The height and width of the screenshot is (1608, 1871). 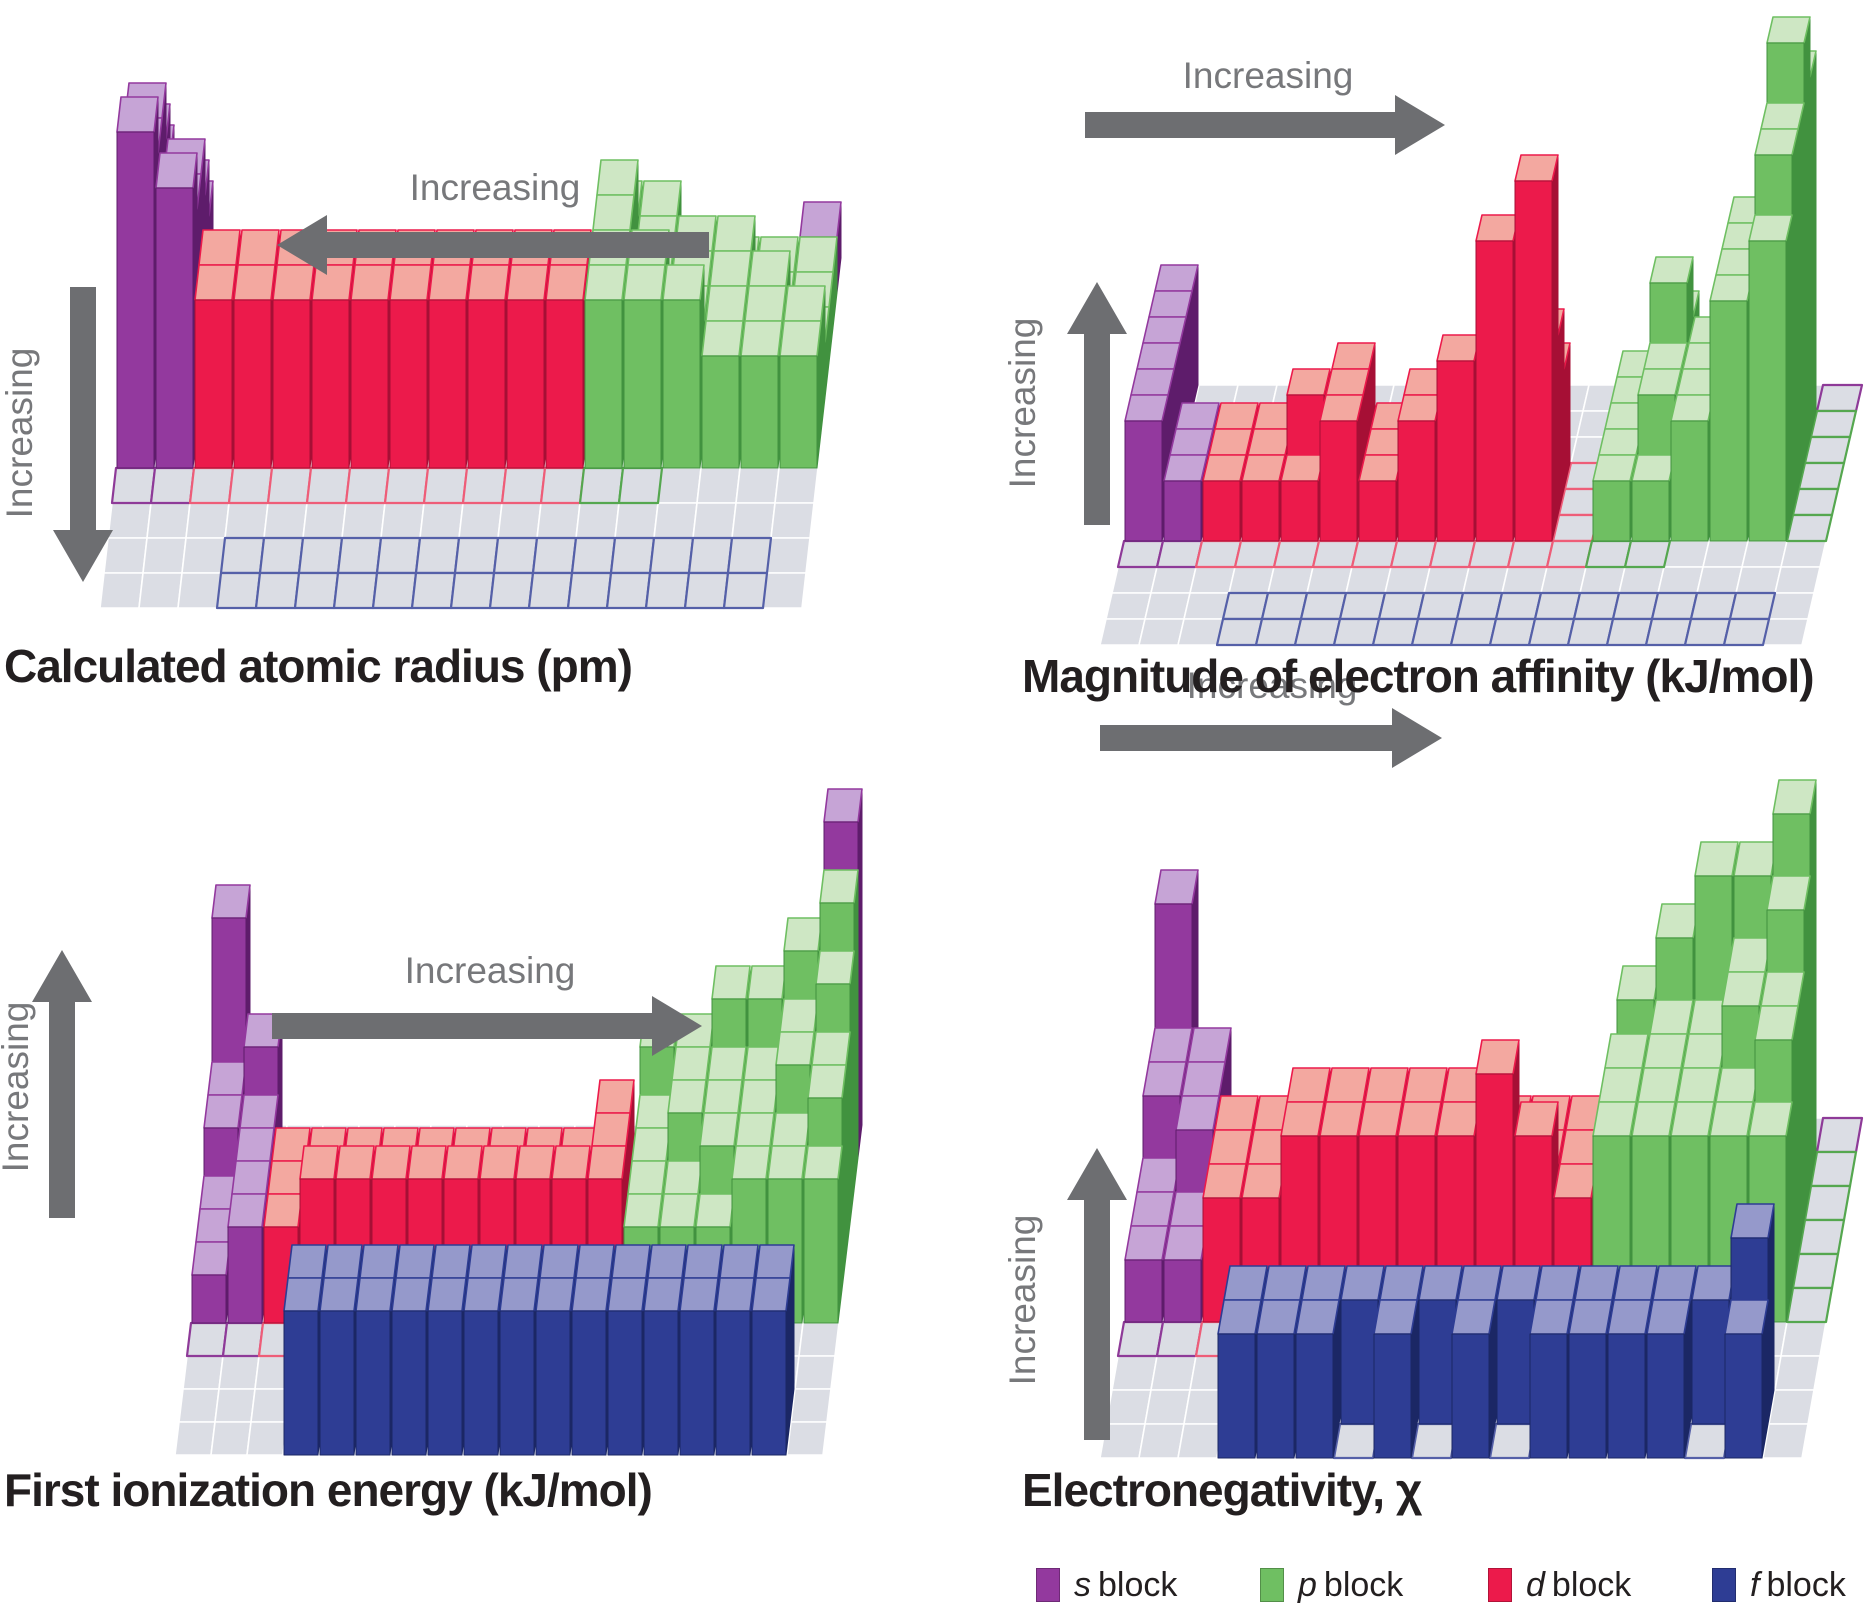 What do you see at coordinates (1418, 676) in the screenshot?
I see `panel-title-electron-affinity: Magnitude of electron affinity (kJ/mol)` at bounding box center [1418, 676].